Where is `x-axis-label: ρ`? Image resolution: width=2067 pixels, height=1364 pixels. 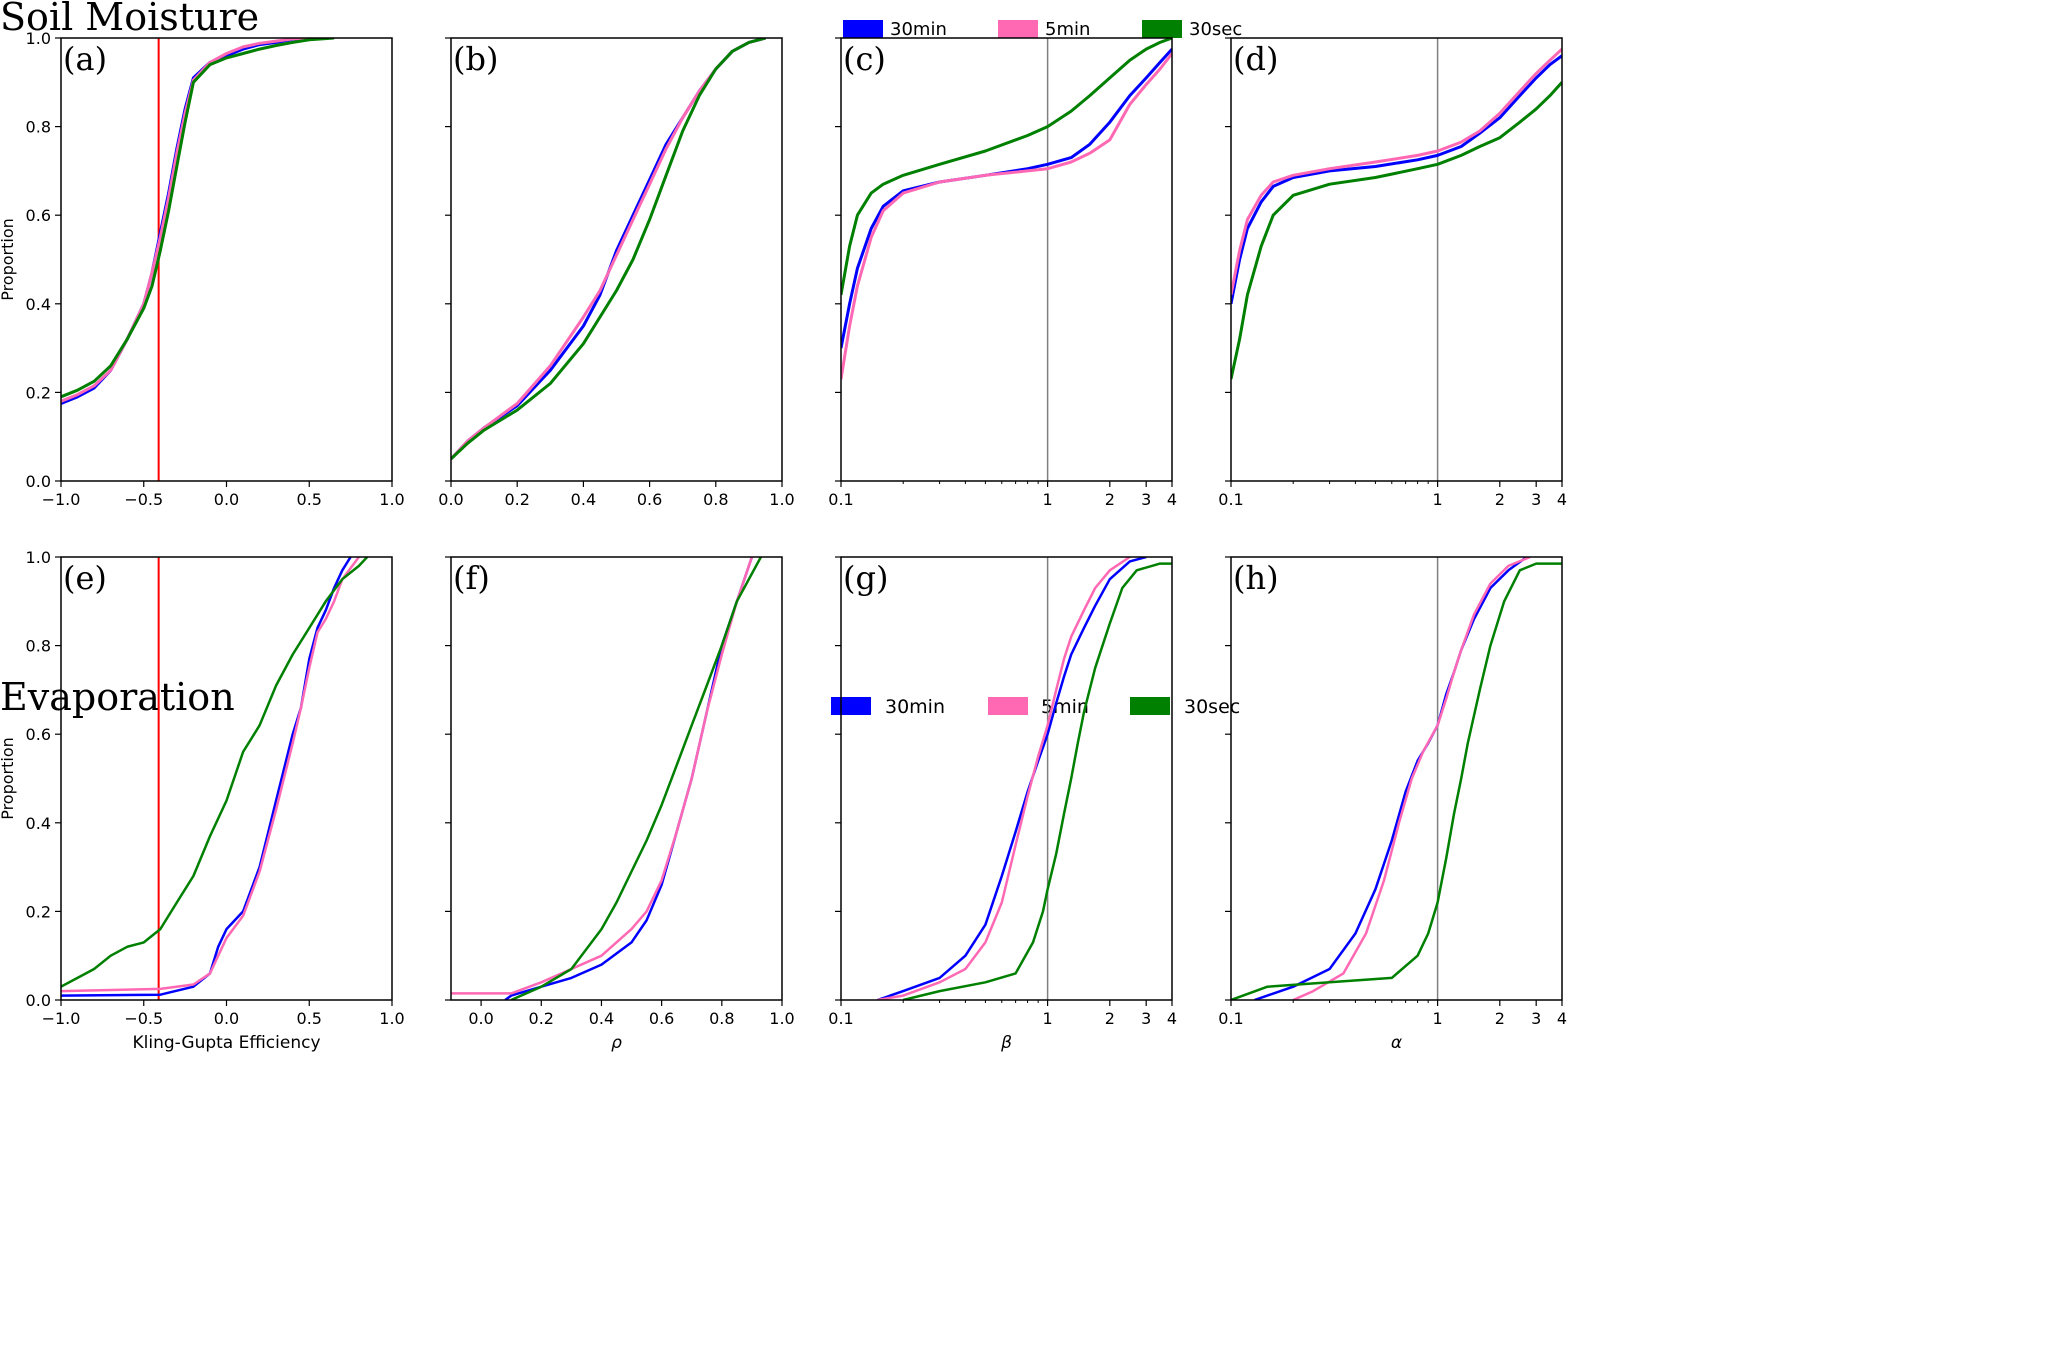
x-axis-label: ρ is located at coordinates (616, 1043).